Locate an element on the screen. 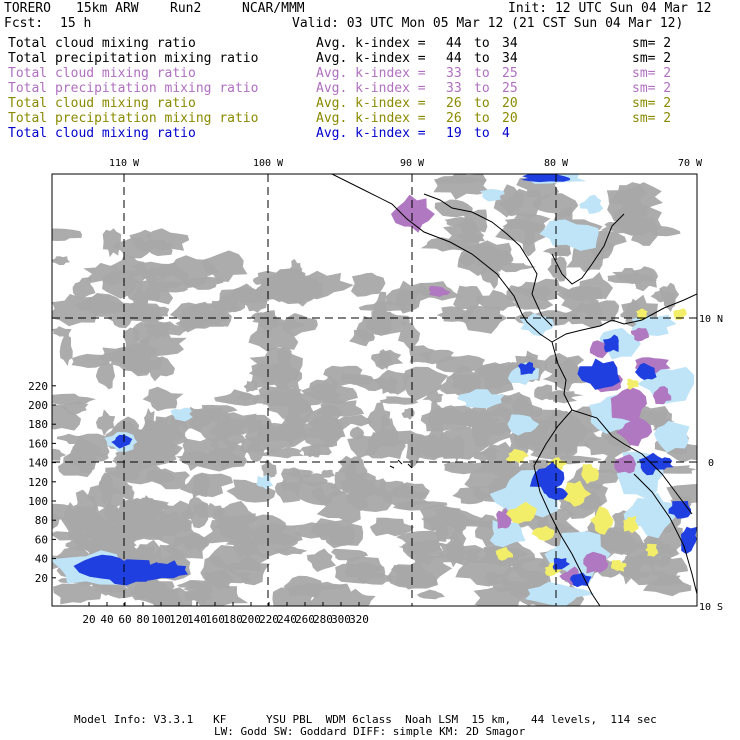 The image size is (740, 740). galapagos-islands is located at coordinates (401, 464).